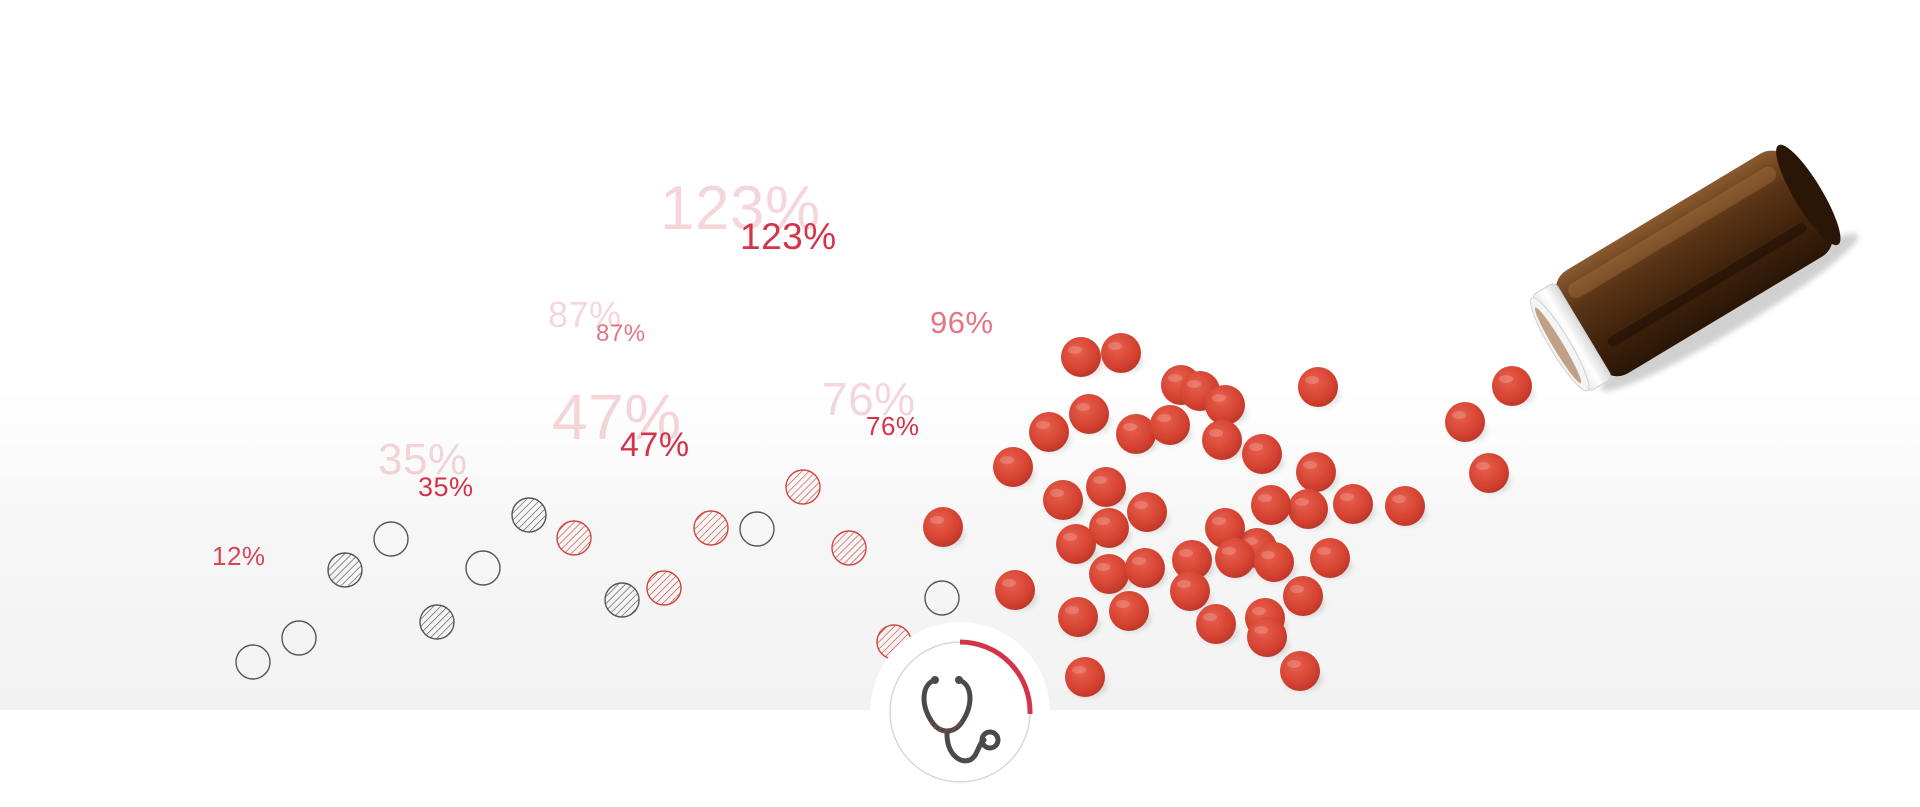 The image size is (1920, 807). What do you see at coordinates (239, 556) in the screenshot?
I see `percent-label-12: 12%` at bounding box center [239, 556].